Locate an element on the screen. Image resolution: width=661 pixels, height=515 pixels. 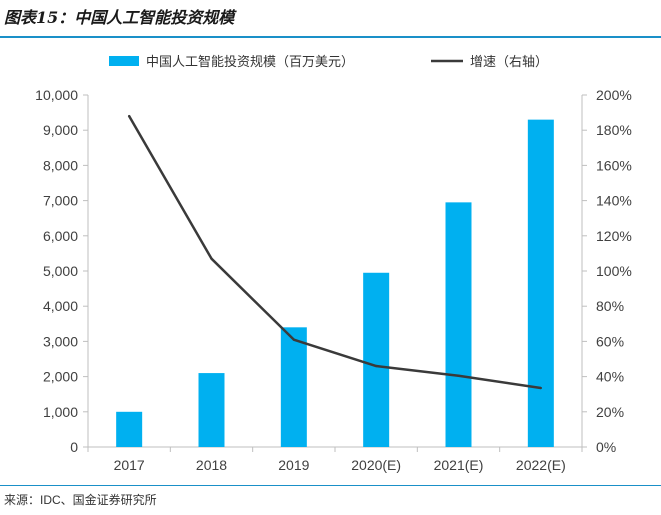
y-left-tick-label: 2,000 is located at coordinates (60, 377).